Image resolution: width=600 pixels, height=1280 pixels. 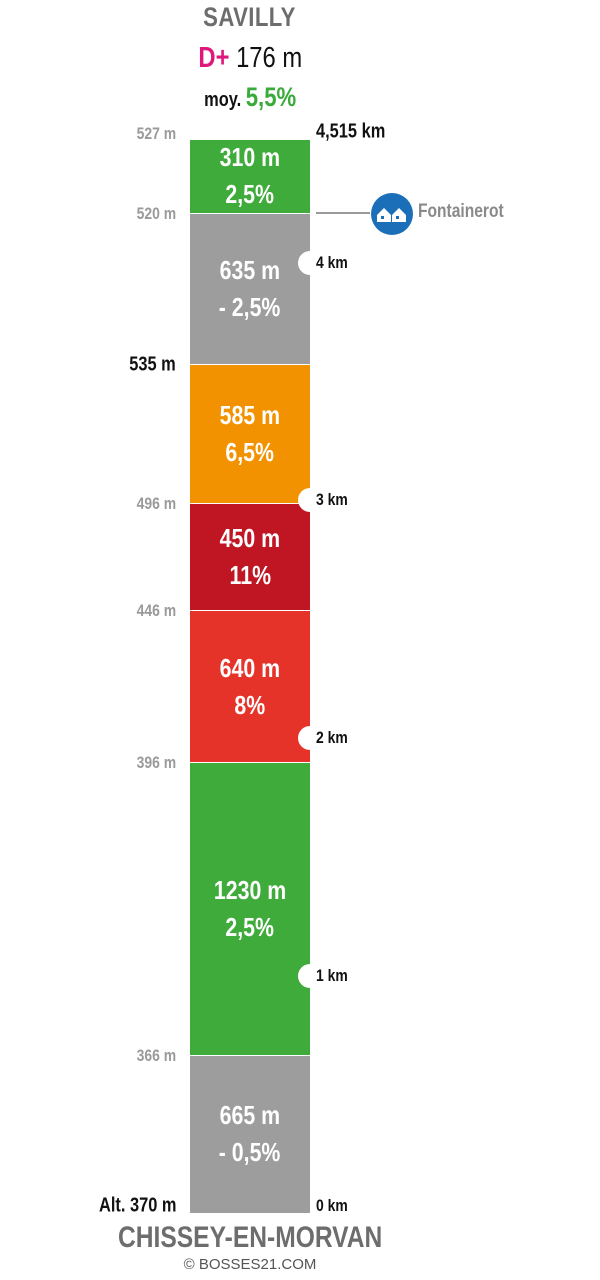 I want to click on elevation-gain-label: D+, so click(x=214, y=58).